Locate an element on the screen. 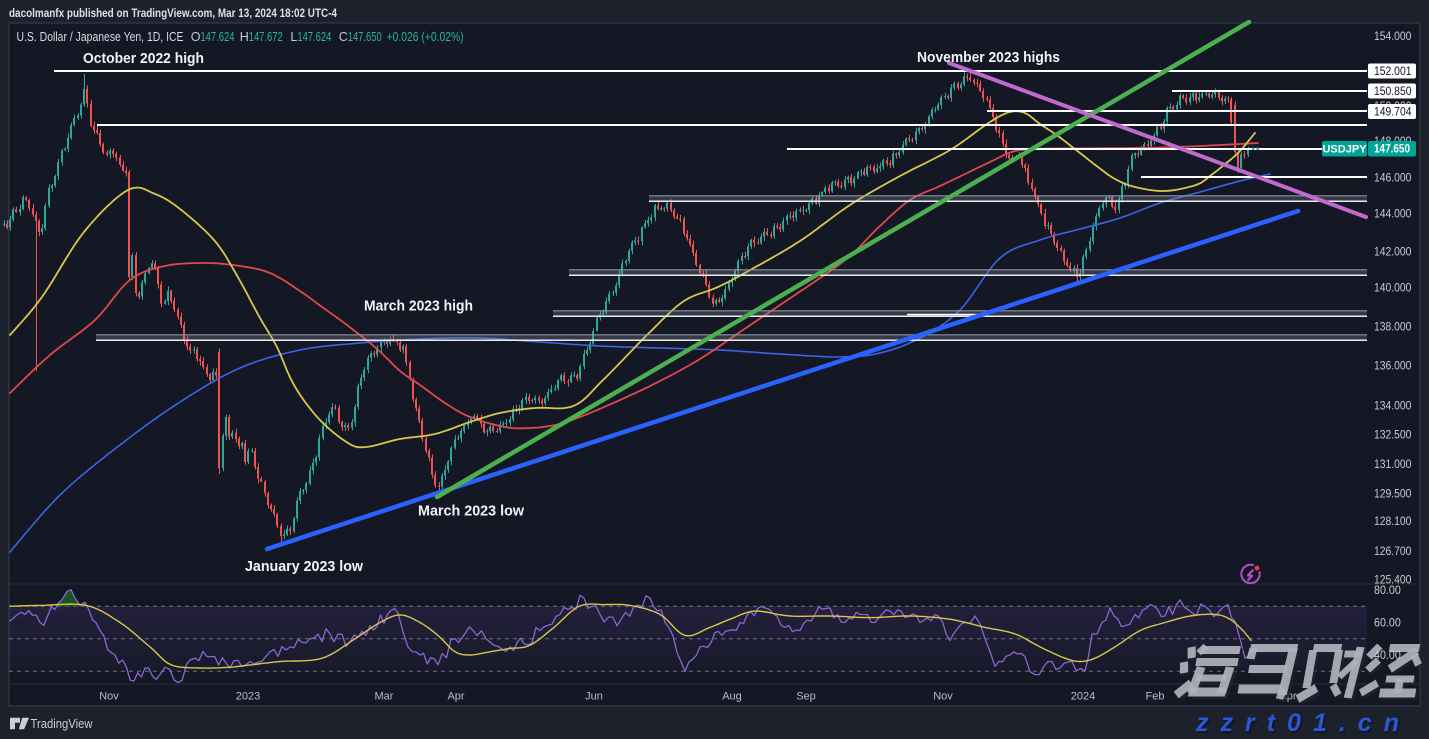 This screenshot has width=1429, height=739. svg-text: 40.00 is located at coordinates (1387, 656).